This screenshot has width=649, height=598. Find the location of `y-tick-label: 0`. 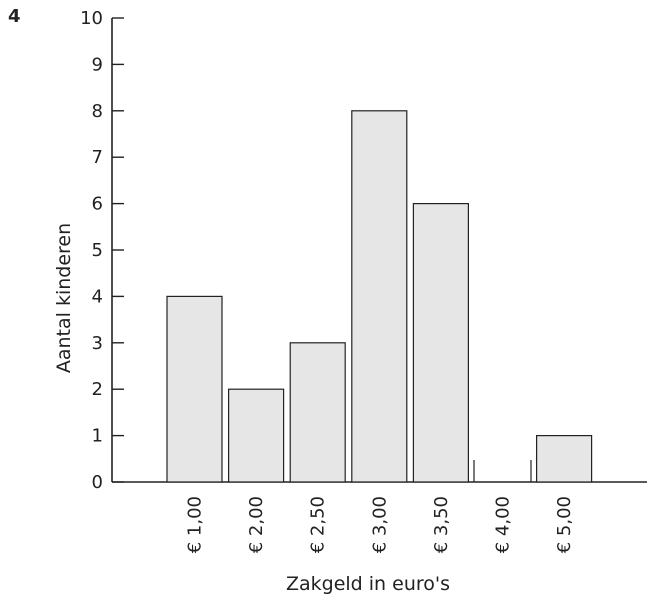

y-tick-label: 0 is located at coordinates (97, 482).